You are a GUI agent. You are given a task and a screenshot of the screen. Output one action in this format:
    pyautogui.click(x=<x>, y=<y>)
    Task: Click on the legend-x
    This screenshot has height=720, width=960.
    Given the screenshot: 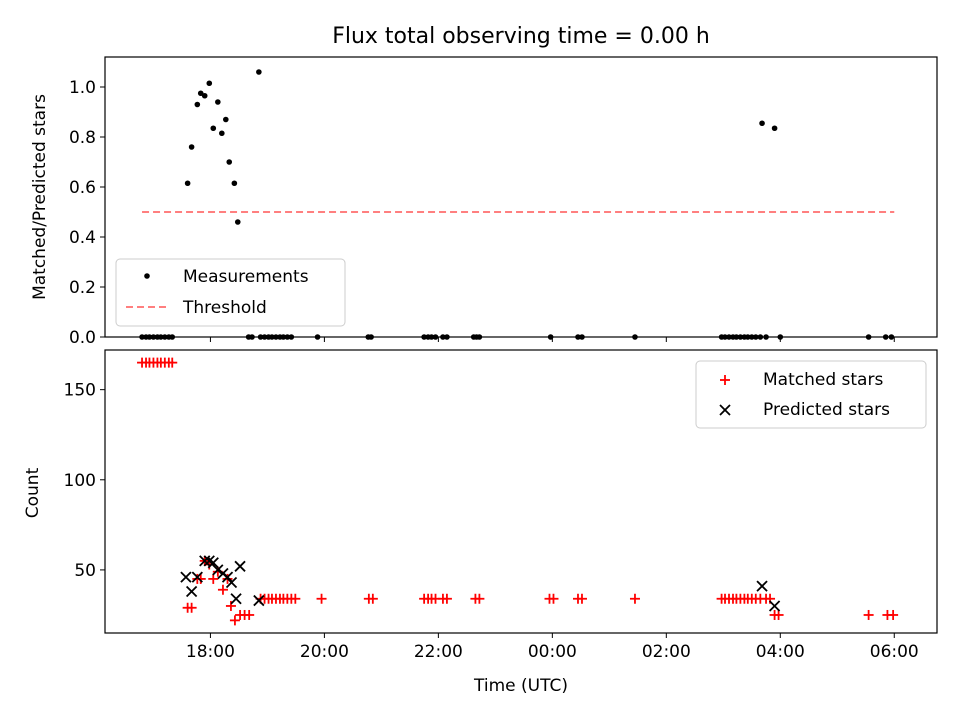 What is the action you would take?
    pyautogui.click(x=725, y=410)
    